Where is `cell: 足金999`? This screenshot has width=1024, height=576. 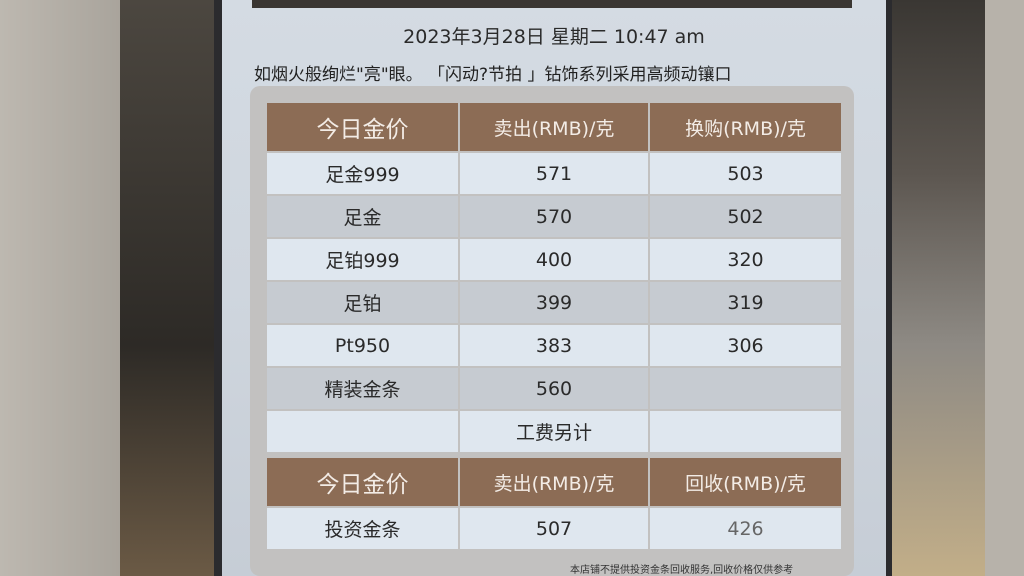
cell: 足金999 is located at coordinates (362, 173).